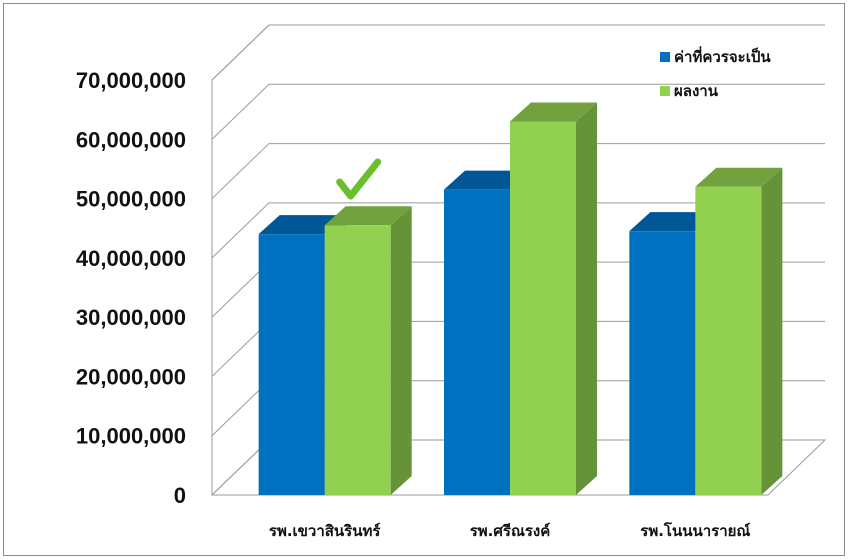 The image size is (850, 559). Describe the element at coordinates (722, 56) in the screenshot. I see `legend-label: ค่าที่ควรจะเป็น` at that location.